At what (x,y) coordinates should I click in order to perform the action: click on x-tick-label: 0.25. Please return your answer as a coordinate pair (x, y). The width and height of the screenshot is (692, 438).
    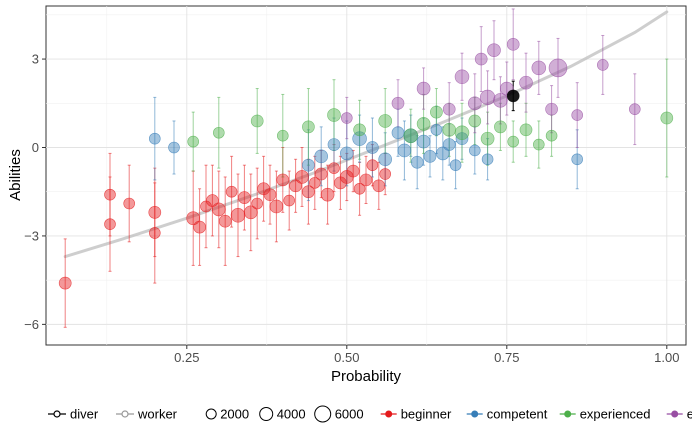
    Looking at the image, I should click on (186, 357).